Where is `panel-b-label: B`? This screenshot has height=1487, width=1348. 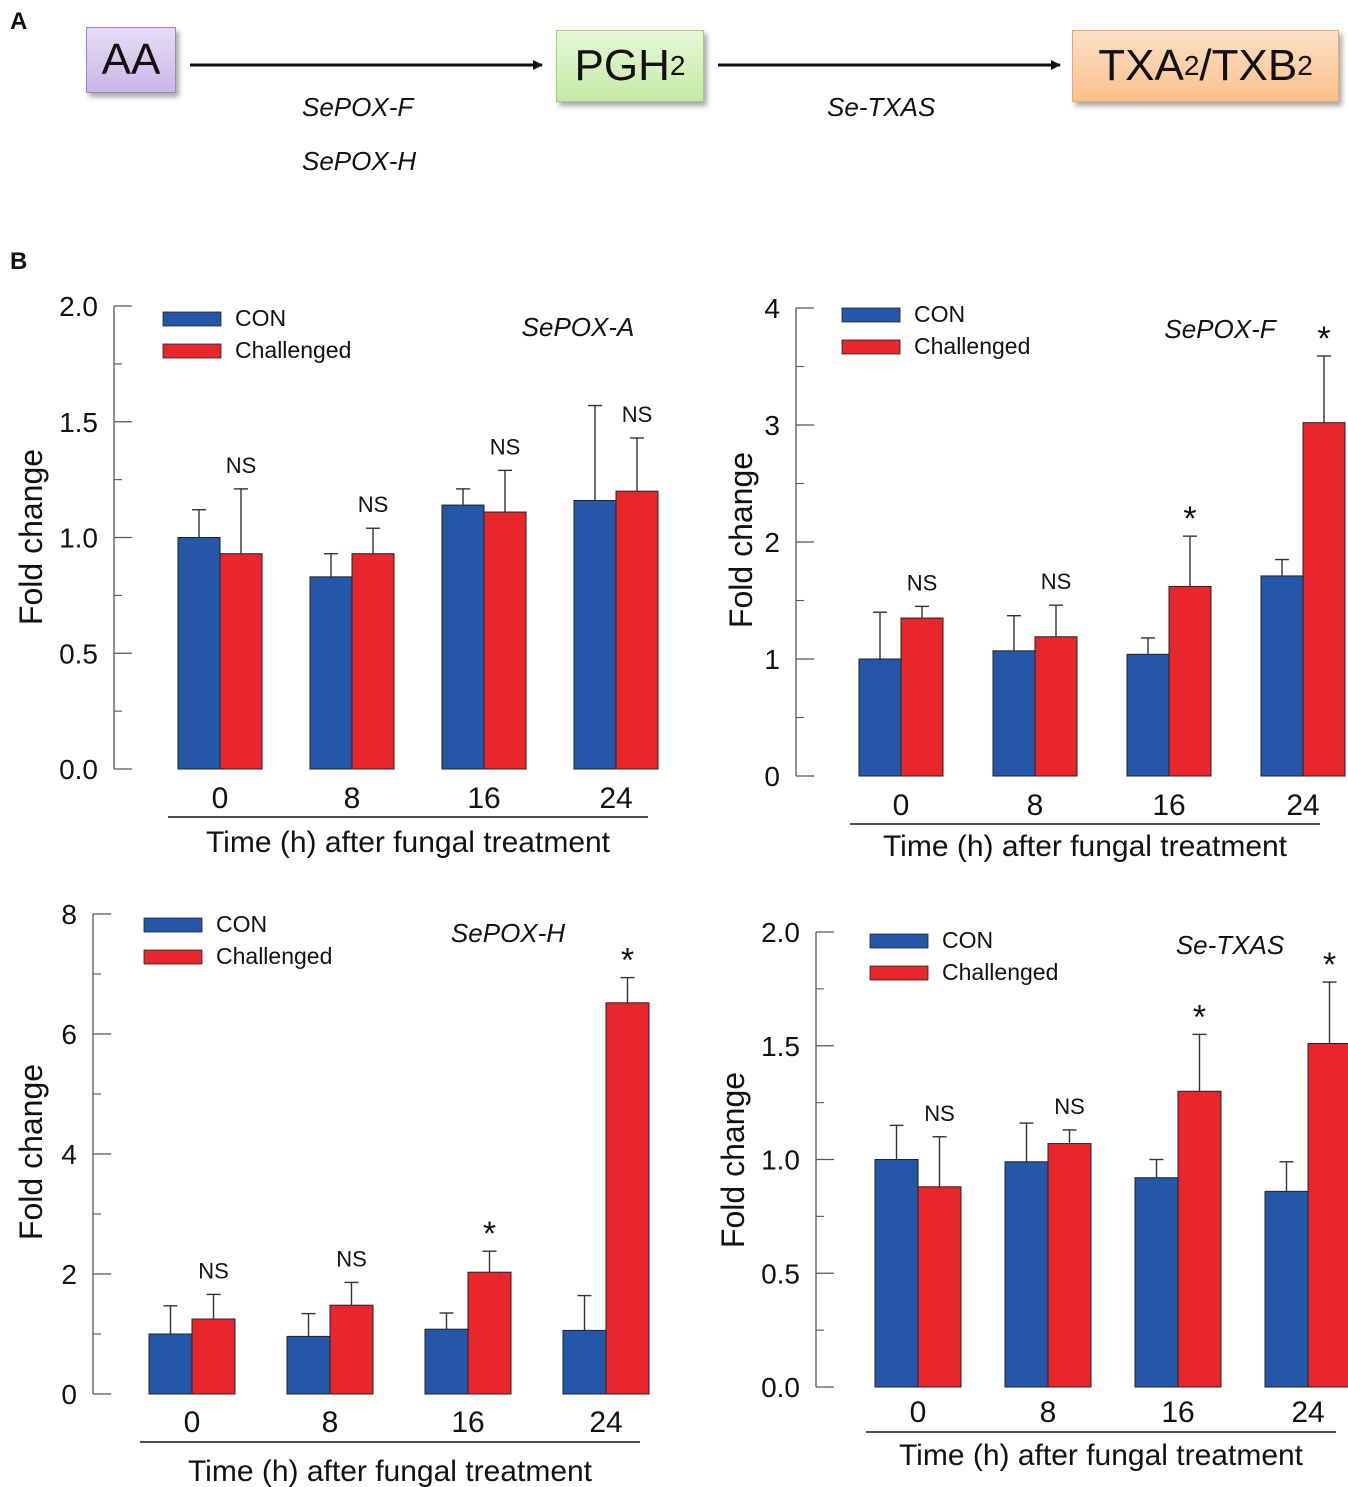
panel-b-label: B is located at coordinates (19, 261).